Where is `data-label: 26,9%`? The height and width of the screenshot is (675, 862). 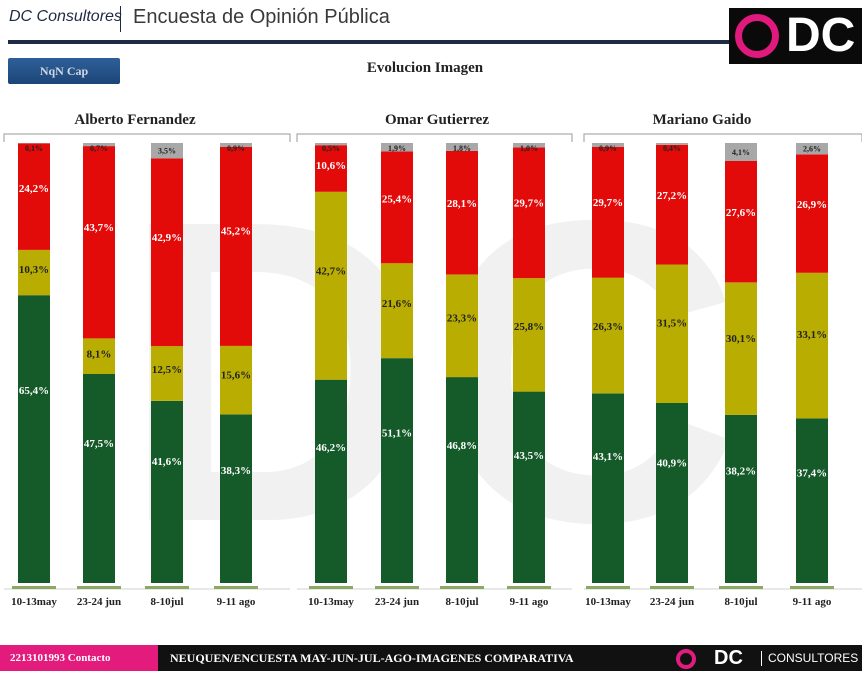 data-label: 26,9% is located at coordinates (812, 205).